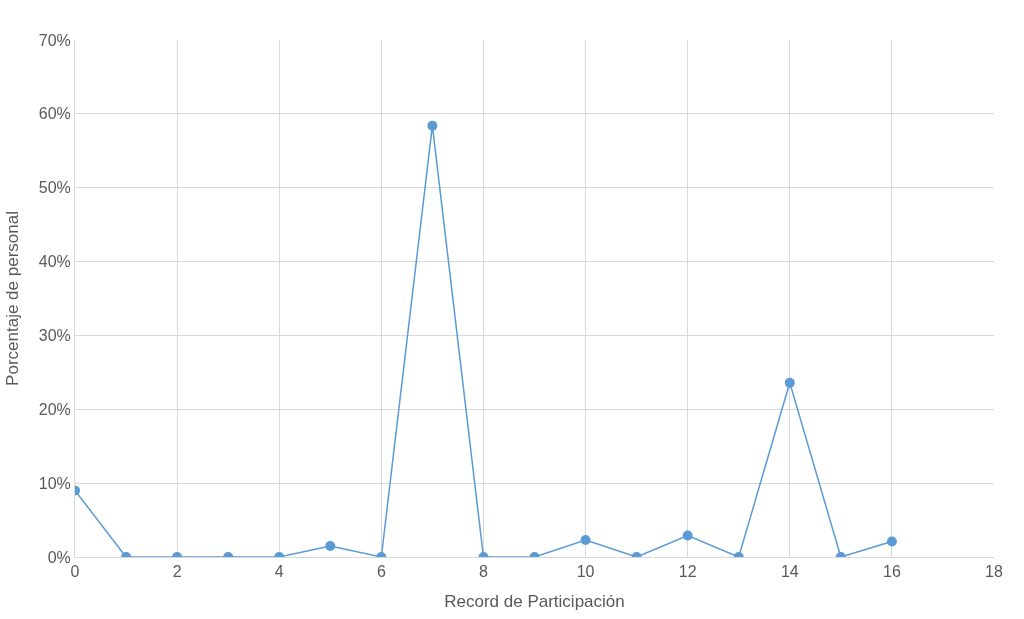 This screenshot has height=619, width=1024. I want to click on x-tick-label: 2, so click(177, 572).